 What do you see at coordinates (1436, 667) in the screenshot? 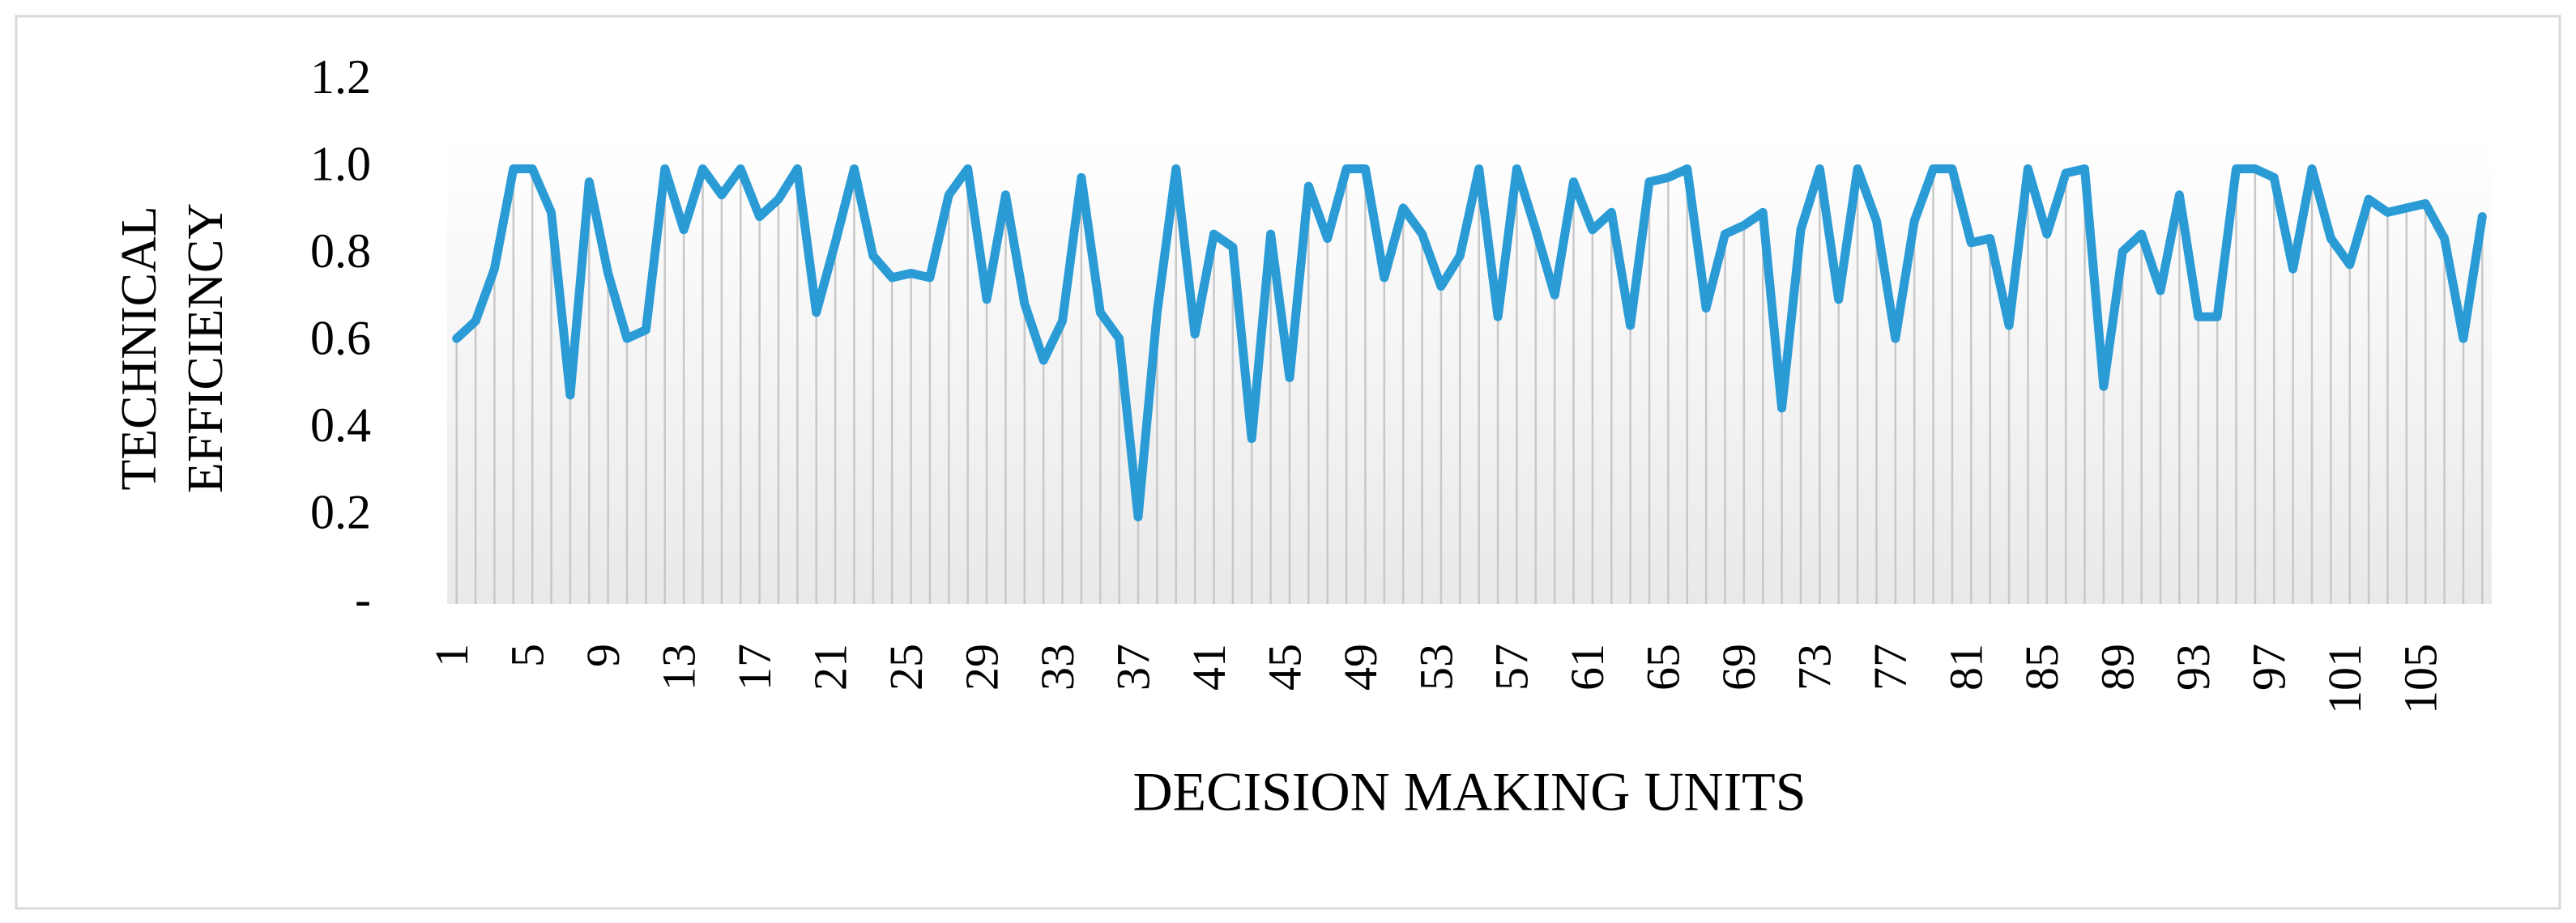
I see `x-tick-label: 53` at bounding box center [1436, 667].